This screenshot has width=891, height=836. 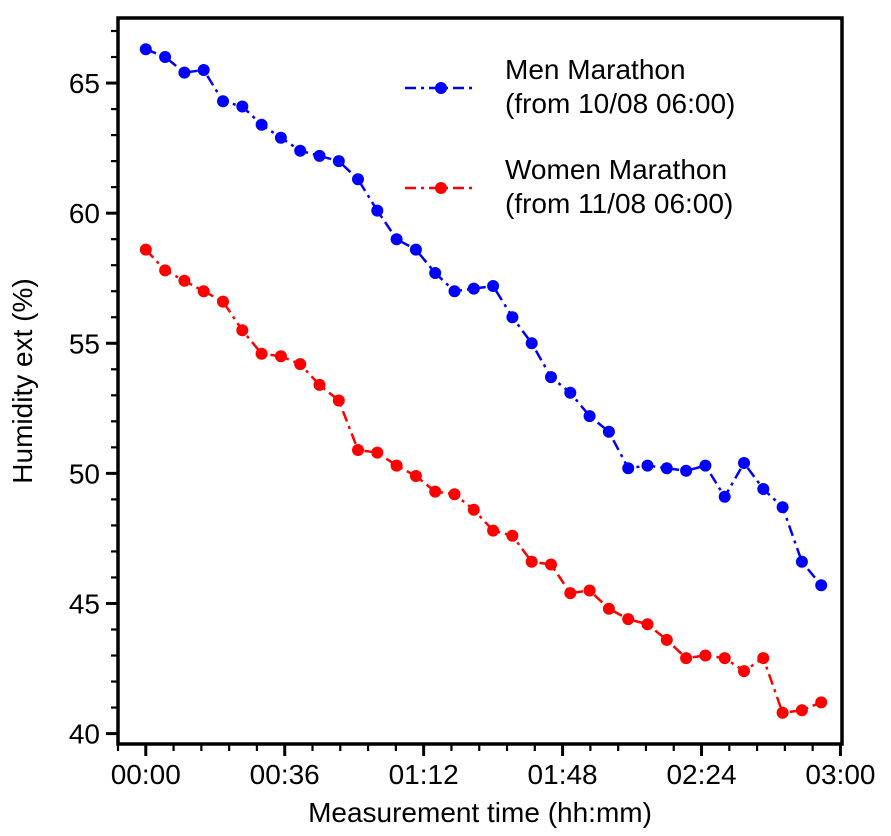 What do you see at coordinates (424, 774) in the screenshot?
I see `x-tick-label: 01:12` at bounding box center [424, 774].